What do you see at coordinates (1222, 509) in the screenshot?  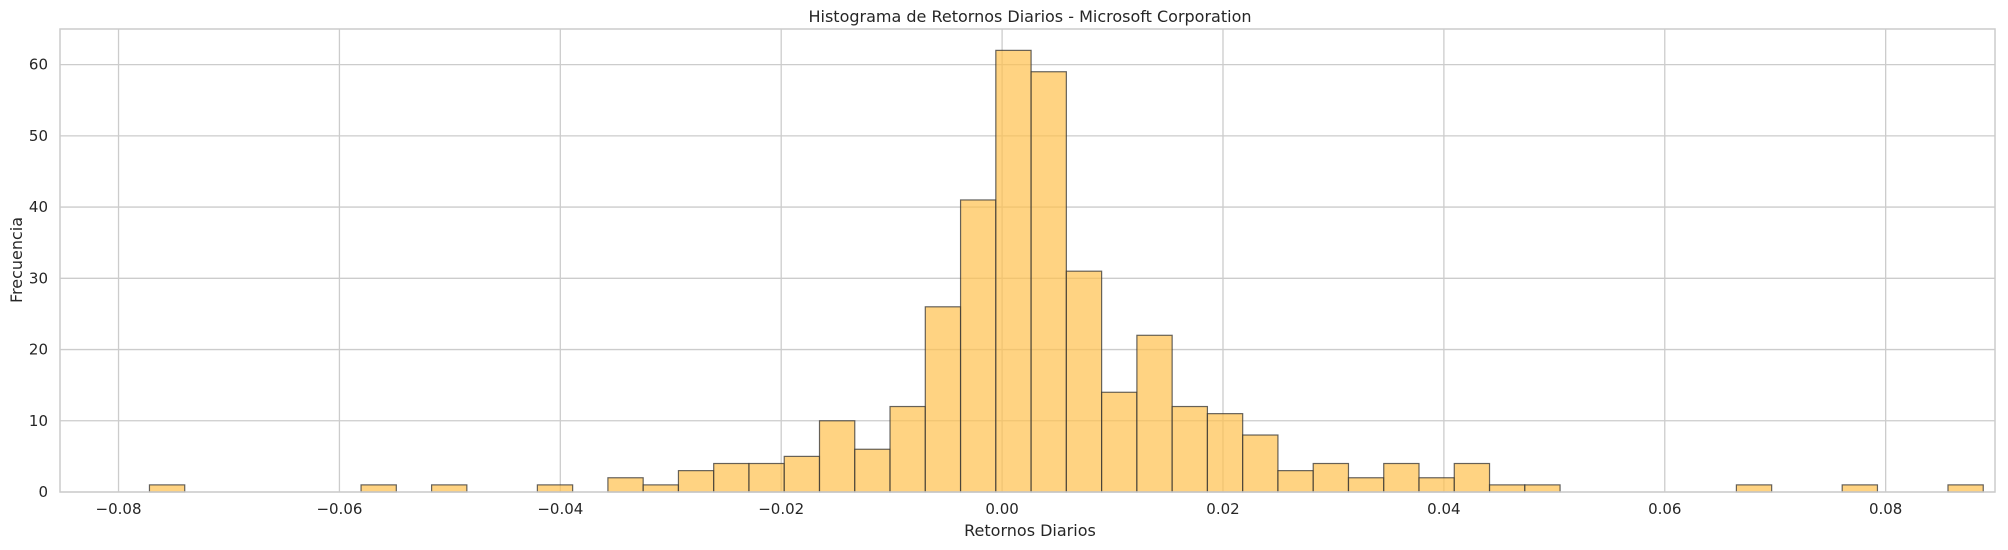 I see `x-tick-label: 0.02` at bounding box center [1222, 509].